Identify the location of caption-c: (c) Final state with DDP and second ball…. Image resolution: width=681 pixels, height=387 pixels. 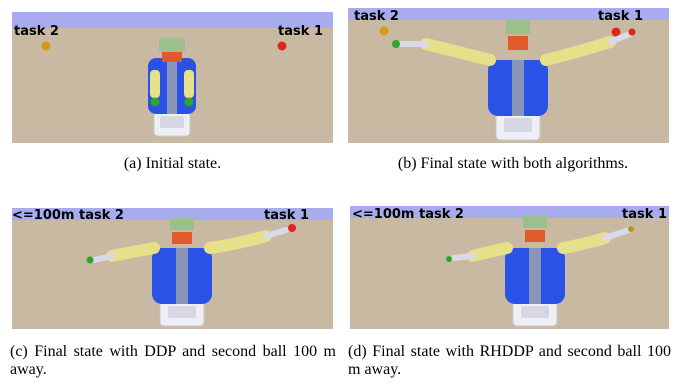
(173, 360).